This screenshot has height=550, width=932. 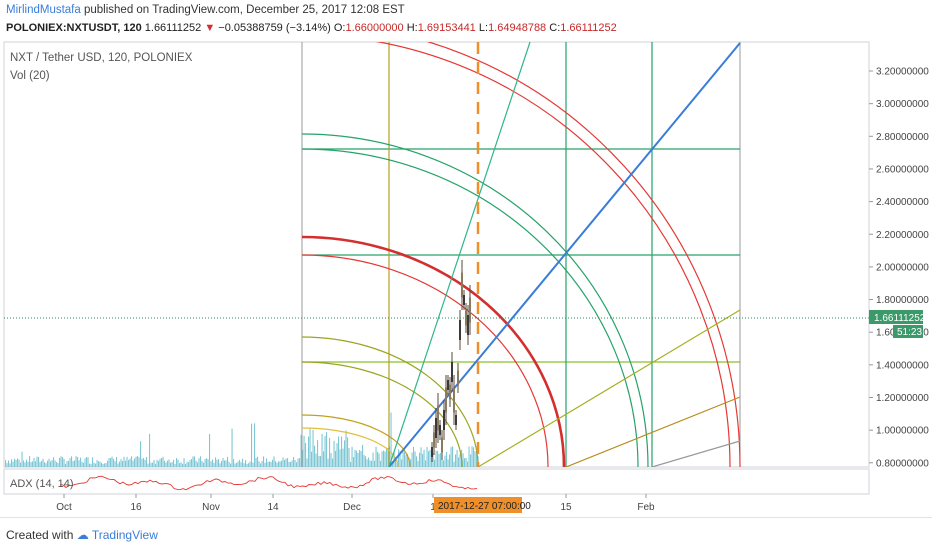 I want to click on price-tick-label: 0.80000000, so click(x=902, y=463).